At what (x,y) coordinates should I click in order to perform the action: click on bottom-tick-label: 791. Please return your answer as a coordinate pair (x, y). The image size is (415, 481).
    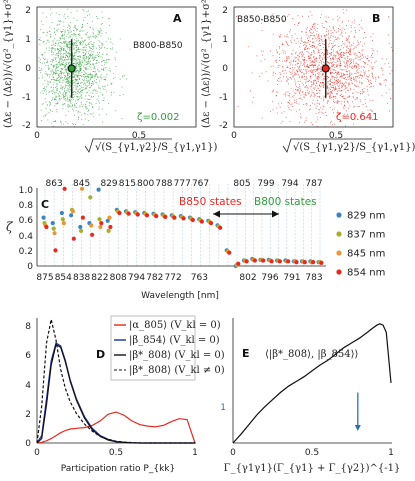
    Looking at the image, I should click on (291, 278).